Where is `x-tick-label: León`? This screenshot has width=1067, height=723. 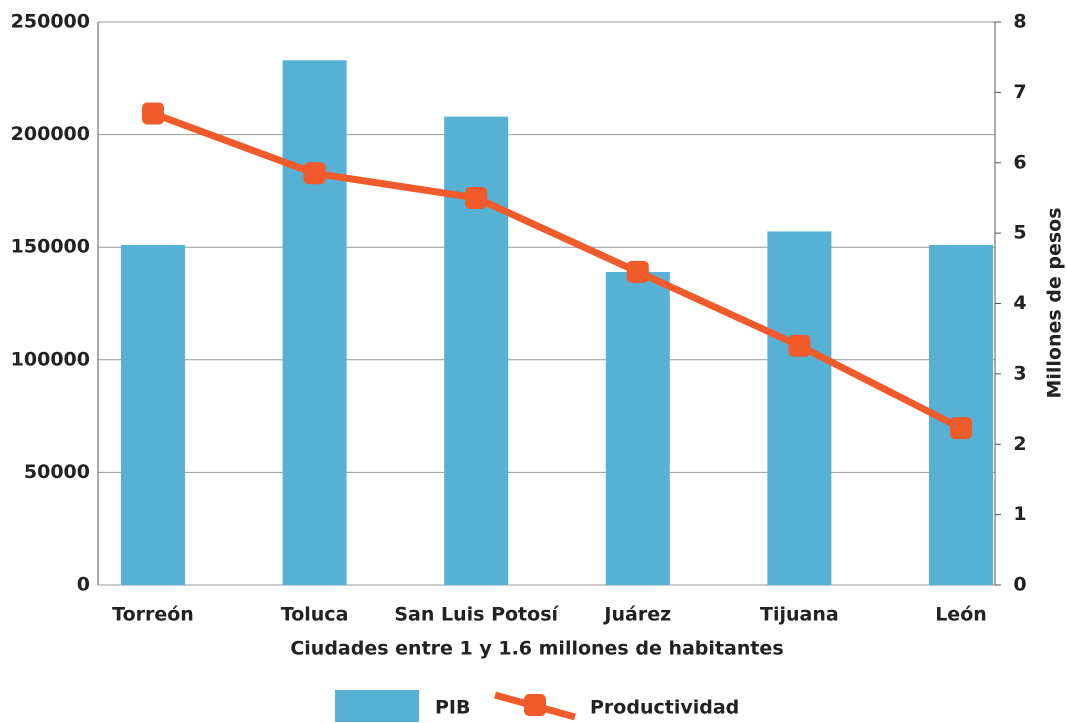 x-tick-label: León is located at coordinates (961, 615).